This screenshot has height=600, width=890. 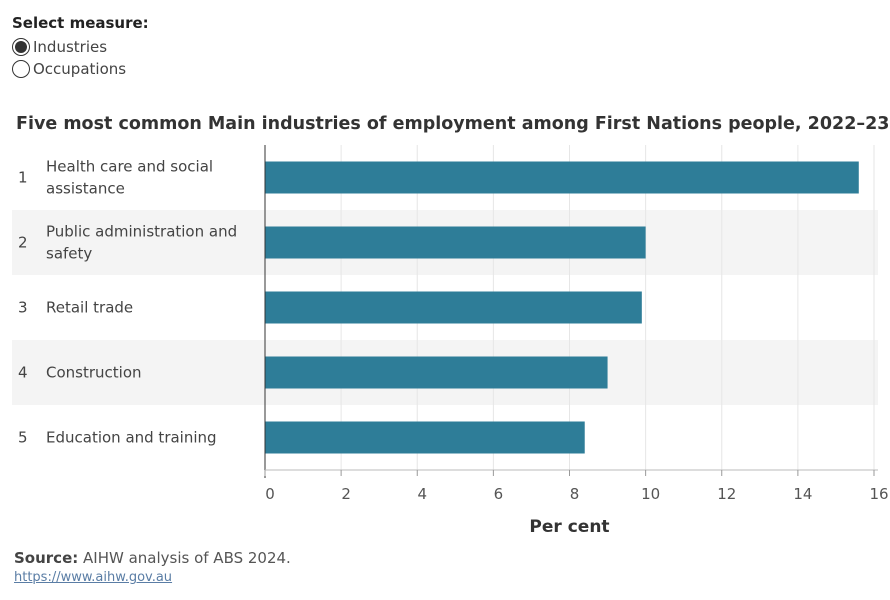 What do you see at coordinates (93, 577) in the screenshot?
I see `aihw-link: https://www.aihw.gov.au` at bounding box center [93, 577].